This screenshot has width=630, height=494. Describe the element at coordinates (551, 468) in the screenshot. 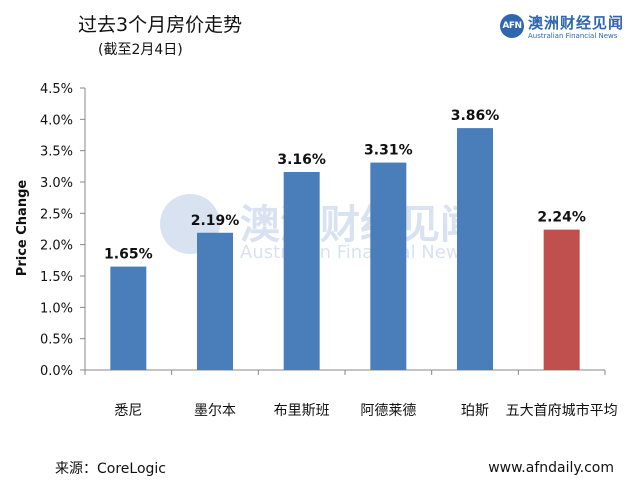

I see `website-url: www.afndaily.com` at that location.